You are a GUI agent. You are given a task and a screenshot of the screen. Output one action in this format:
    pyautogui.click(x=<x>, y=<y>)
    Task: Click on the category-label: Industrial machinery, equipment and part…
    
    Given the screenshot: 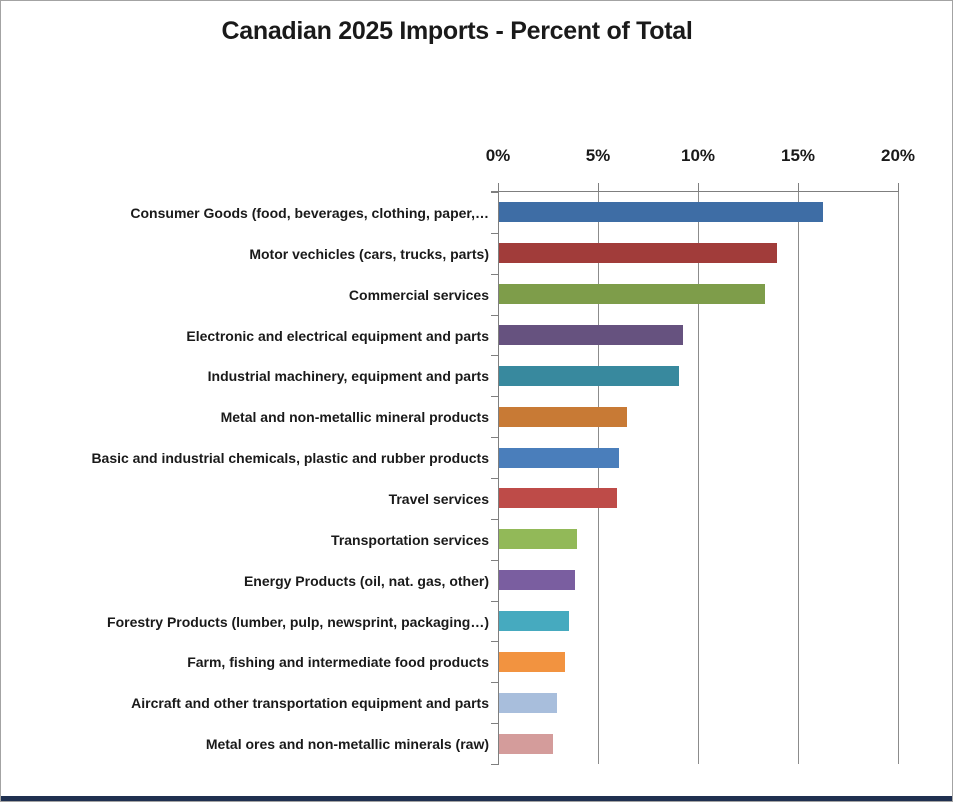 What is the action you would take?
    pyautogui.click(x=348, y=375)
    